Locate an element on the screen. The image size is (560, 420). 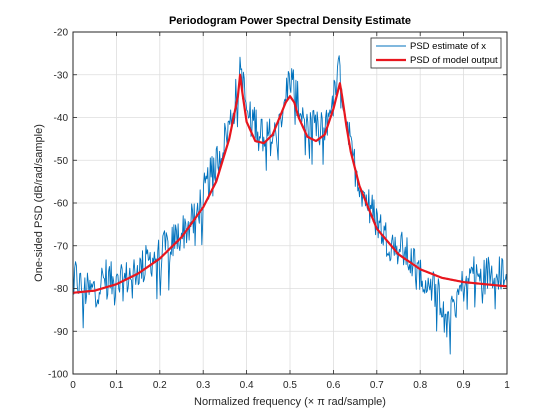
y-tick-label: -50 is located at coordinates (61, 161).